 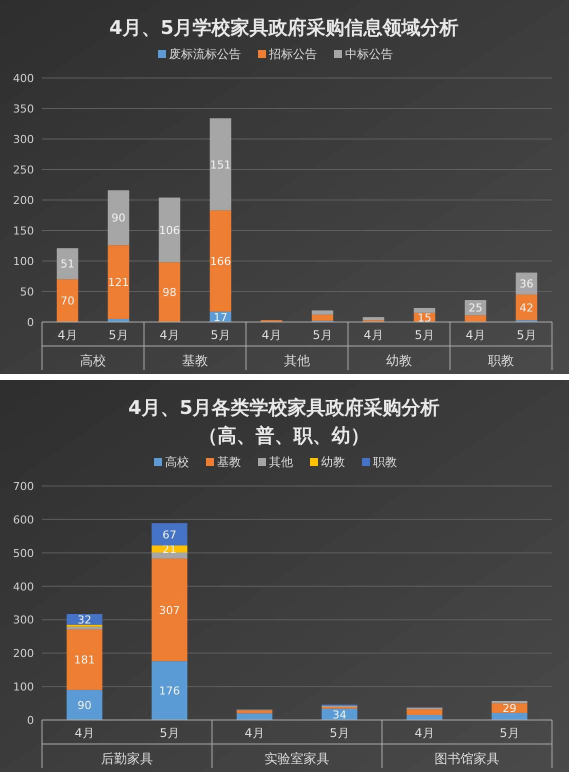 What do you see at coordinates (292, 54) in the screenshot?
I see `legend-label: 招标公告` at bounding box center [292, 54].